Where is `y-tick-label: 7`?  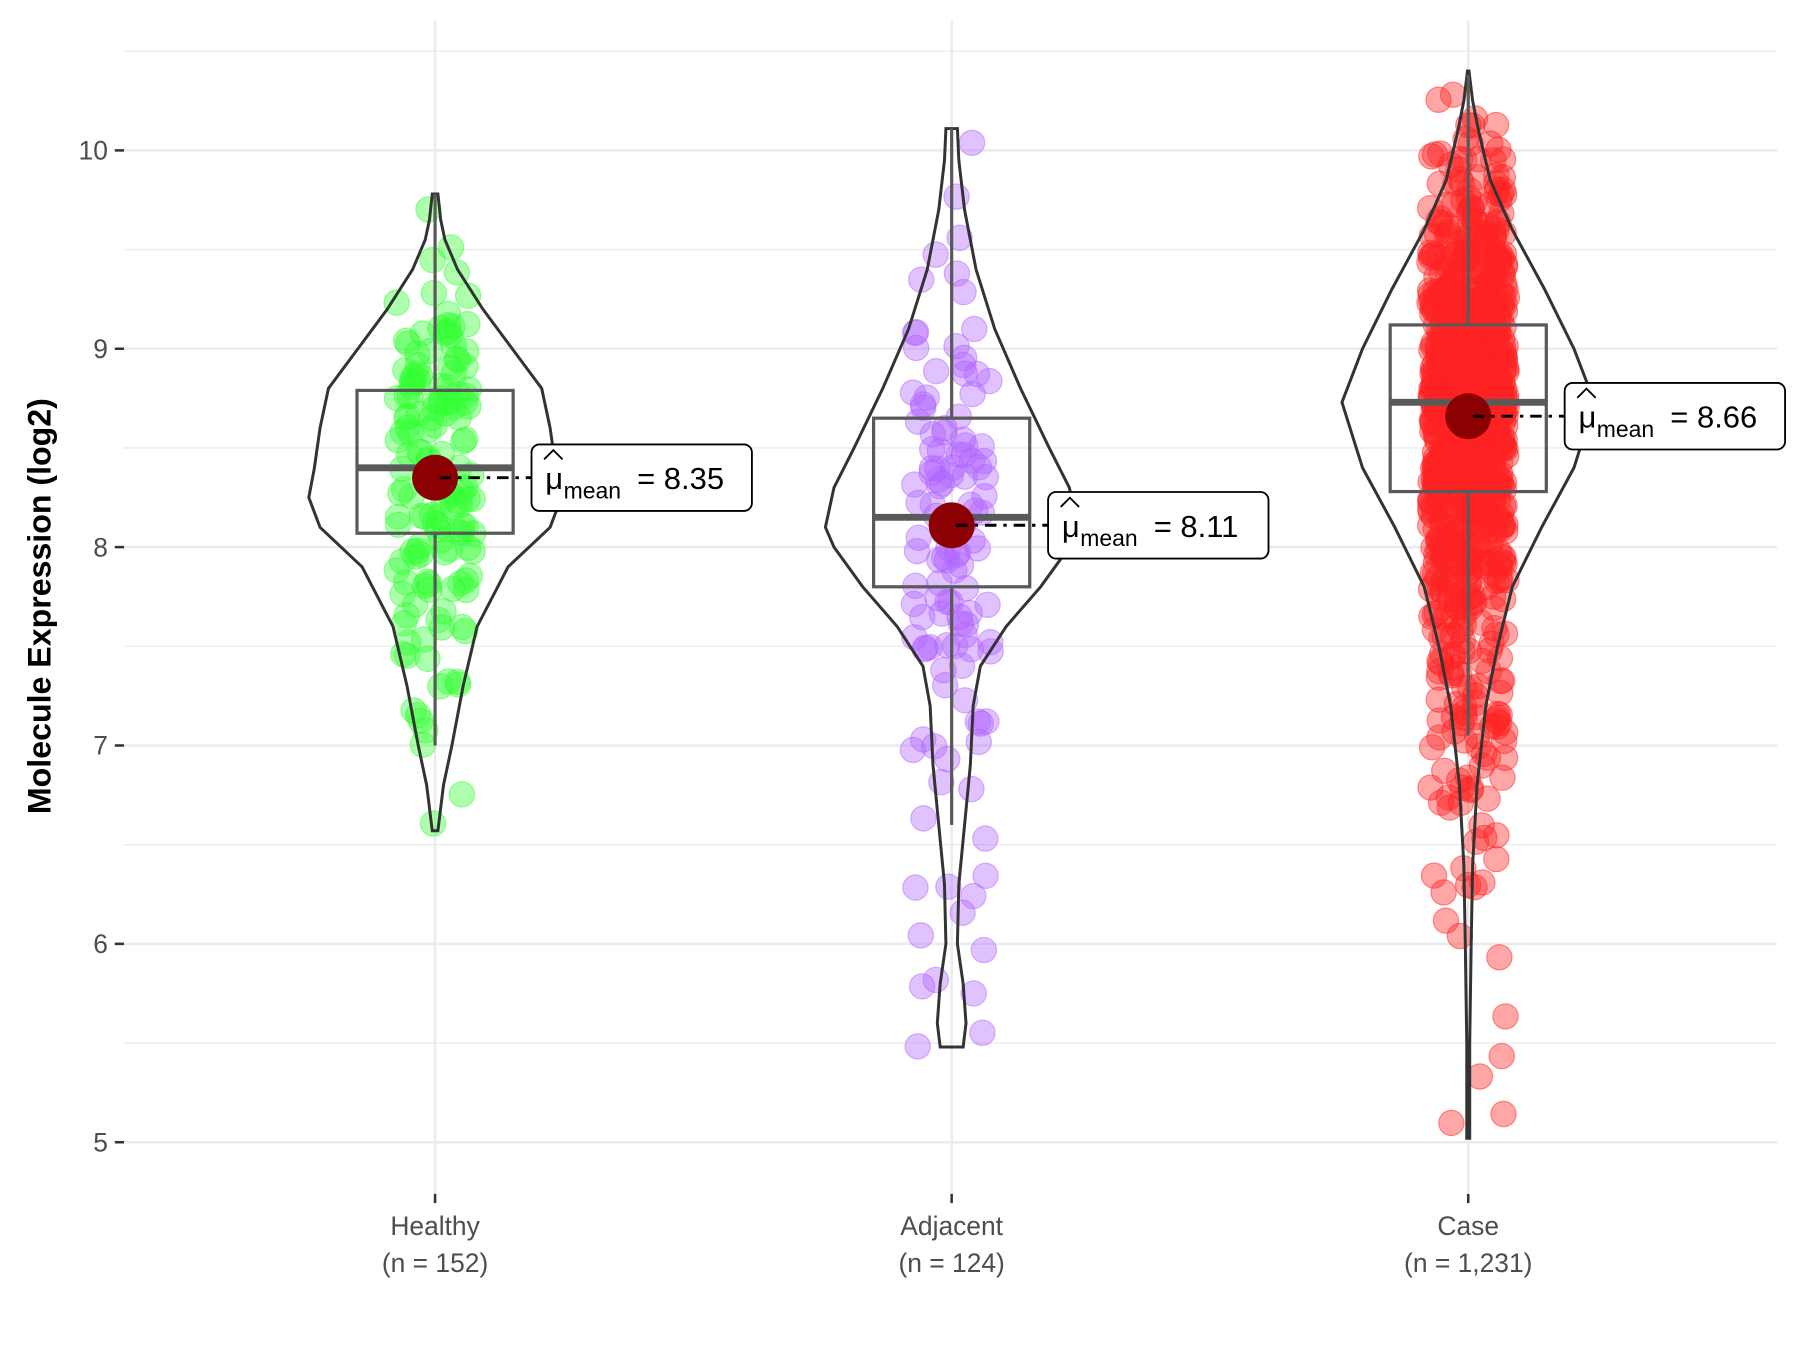
y-tick-label: 7 is located at coordinates (100, 746).